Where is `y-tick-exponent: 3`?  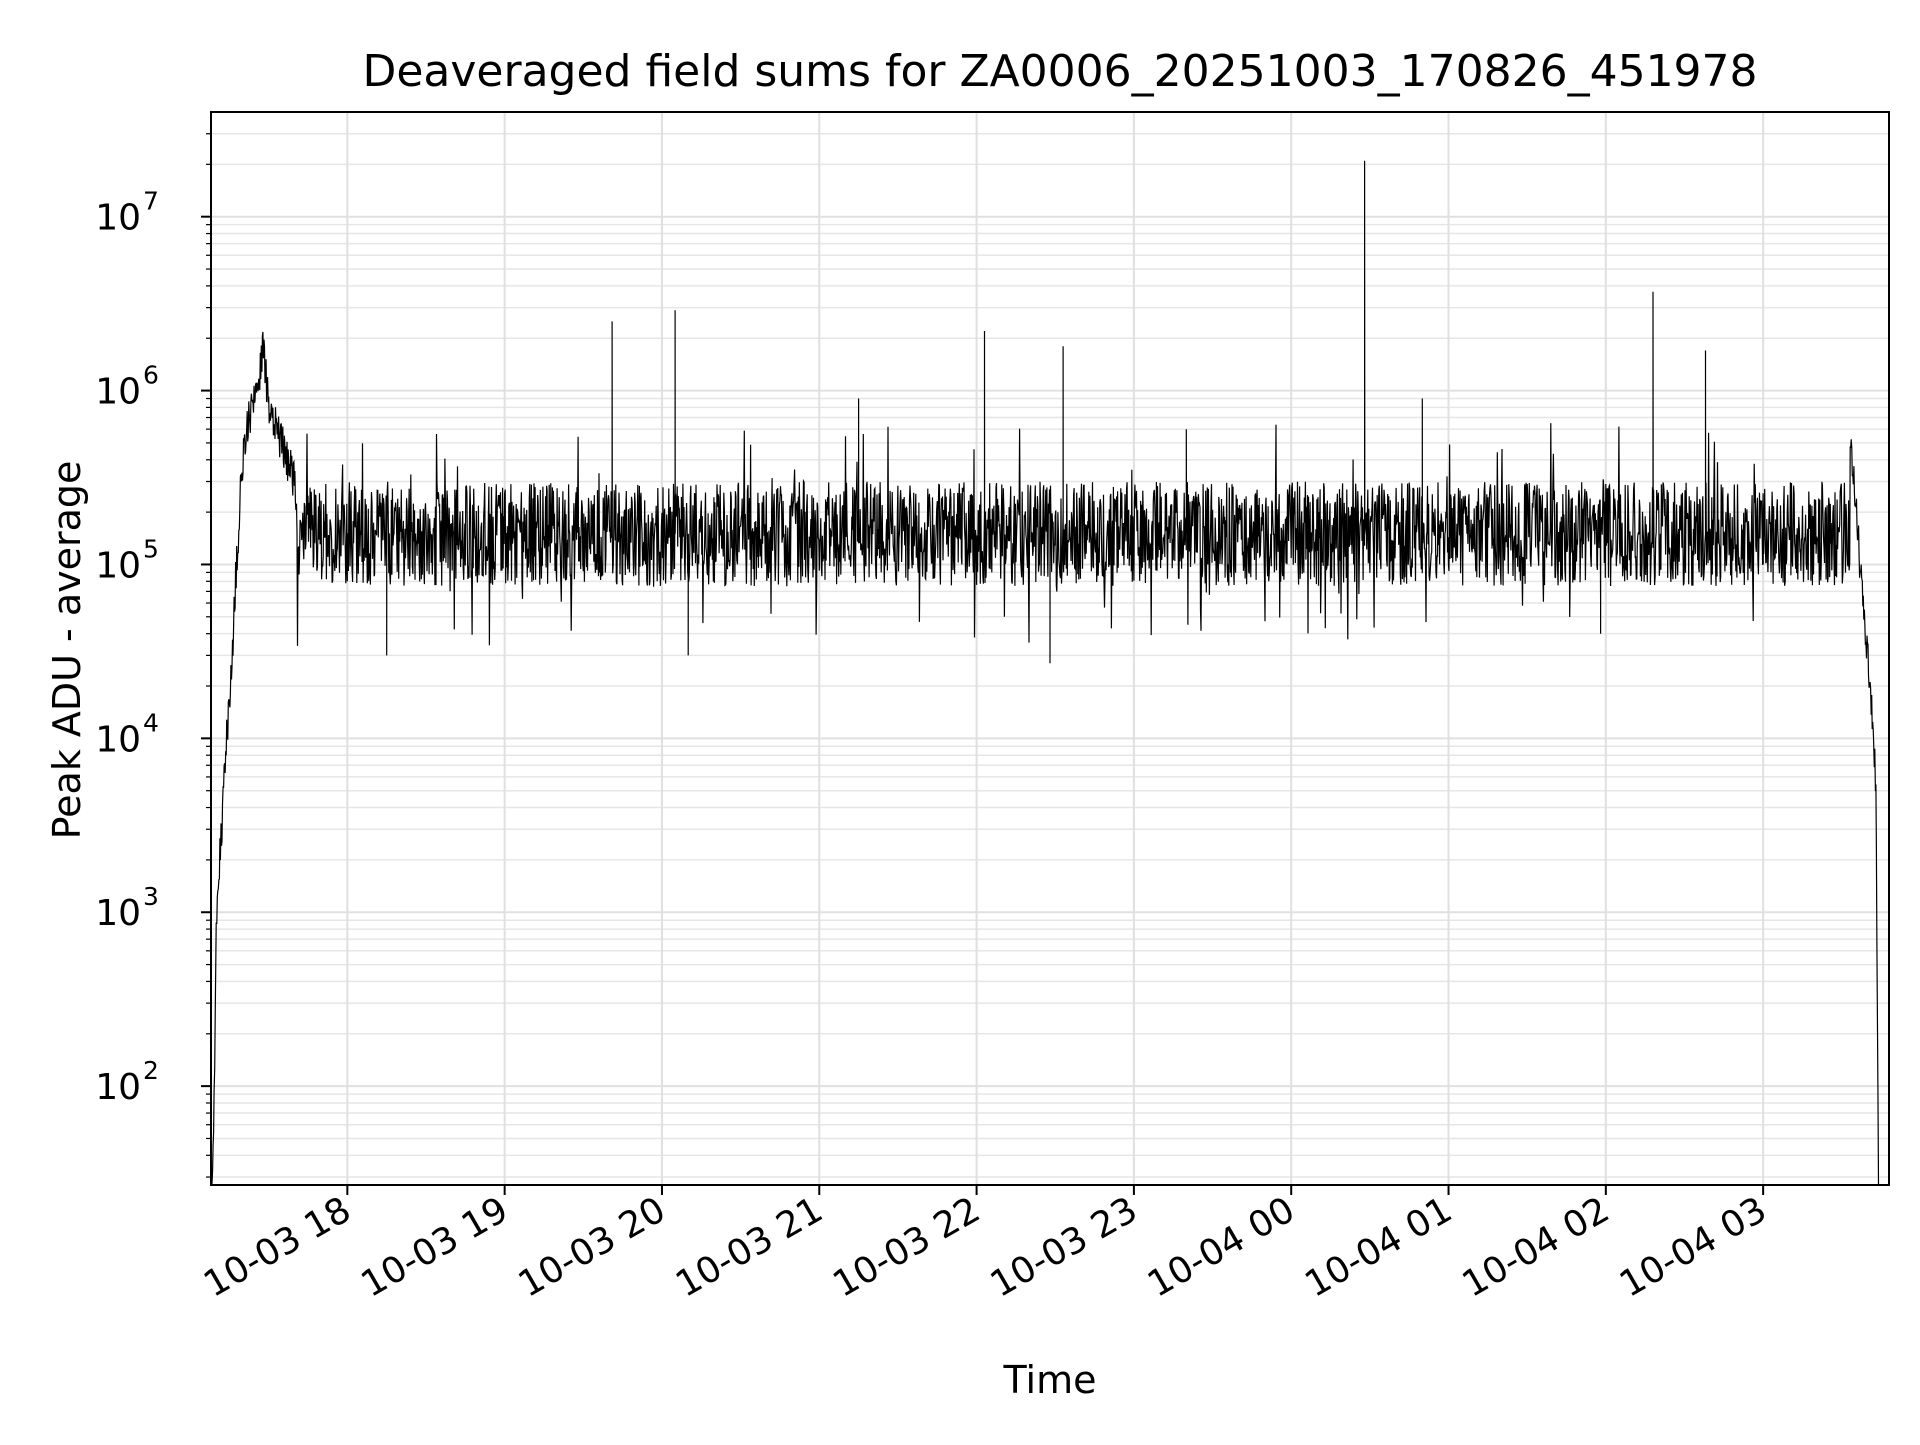 y-tick-exponent: 3 is located at coordinates (151, 896).